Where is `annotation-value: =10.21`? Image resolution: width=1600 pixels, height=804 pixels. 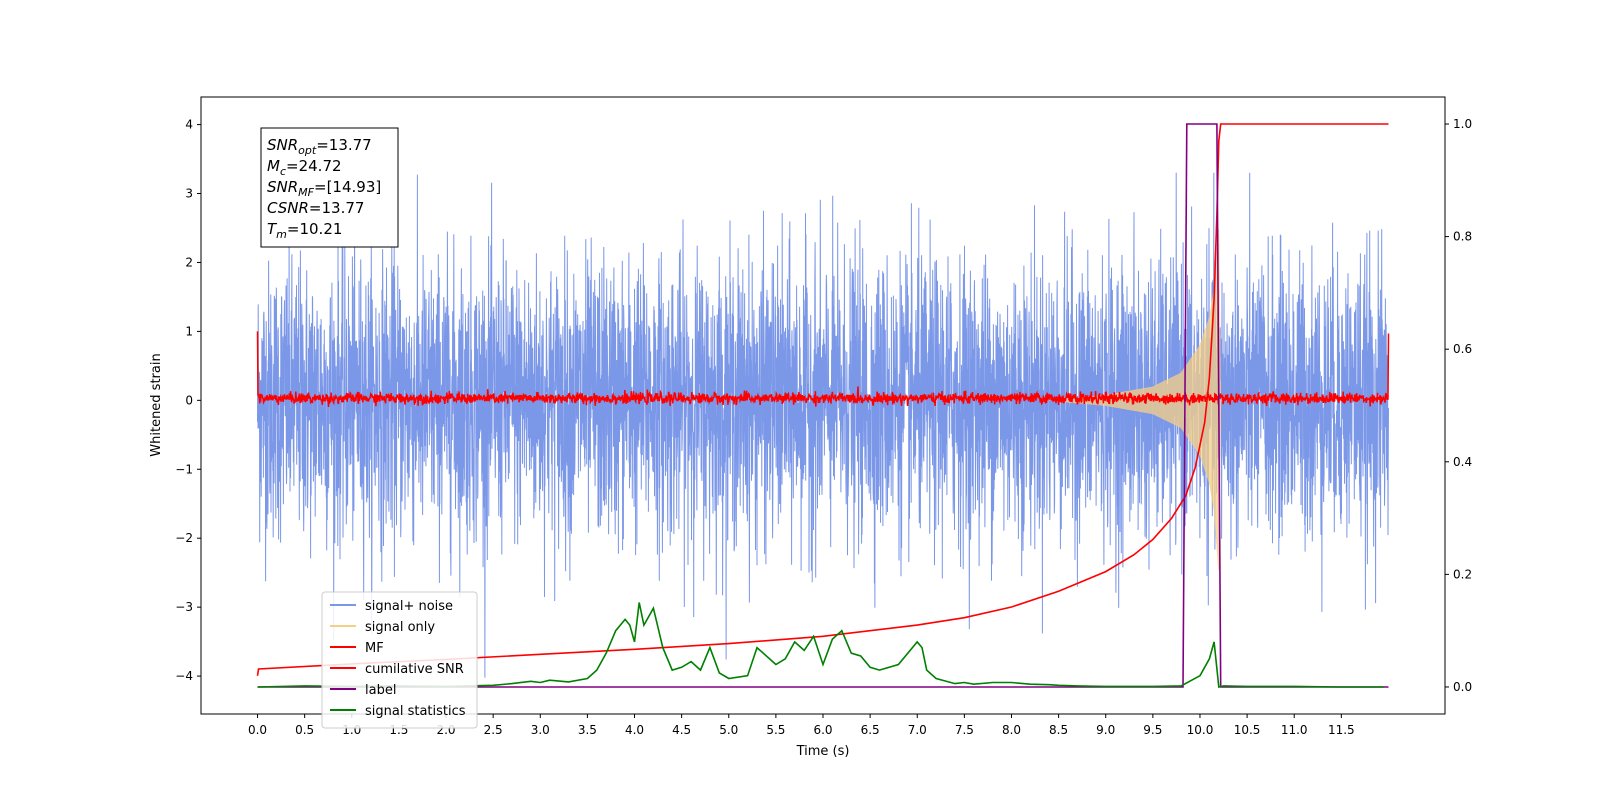
annotation-value: =10.21 is located at coordinates (315, 229).